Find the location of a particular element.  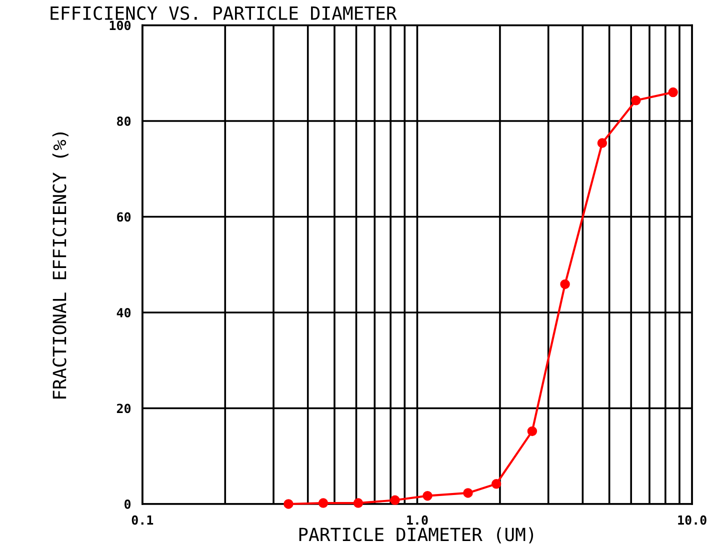

y-axis-title: FRACTIONAL EFFICIENCY (%) is located at coordinates (60, 265).